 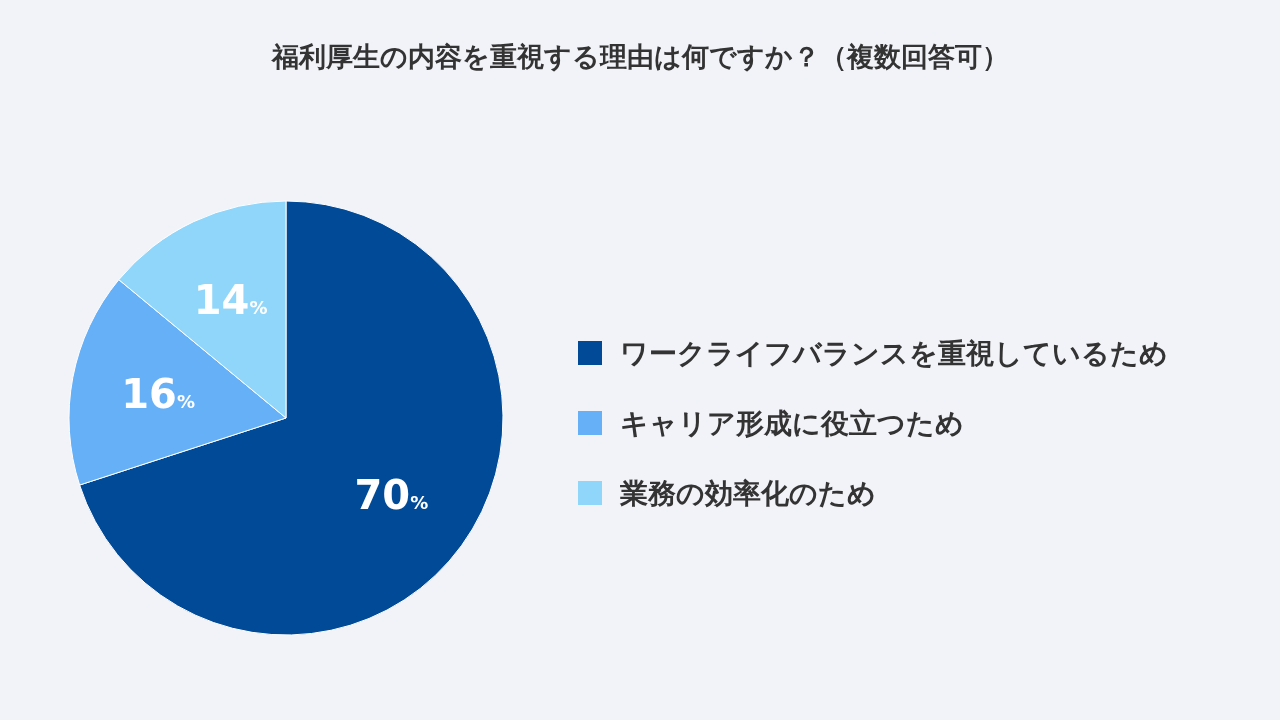 What do you see at coordinates (391, 494) in the screenshot?
I see `data-label: 70%` at bounding box center [391, 494].